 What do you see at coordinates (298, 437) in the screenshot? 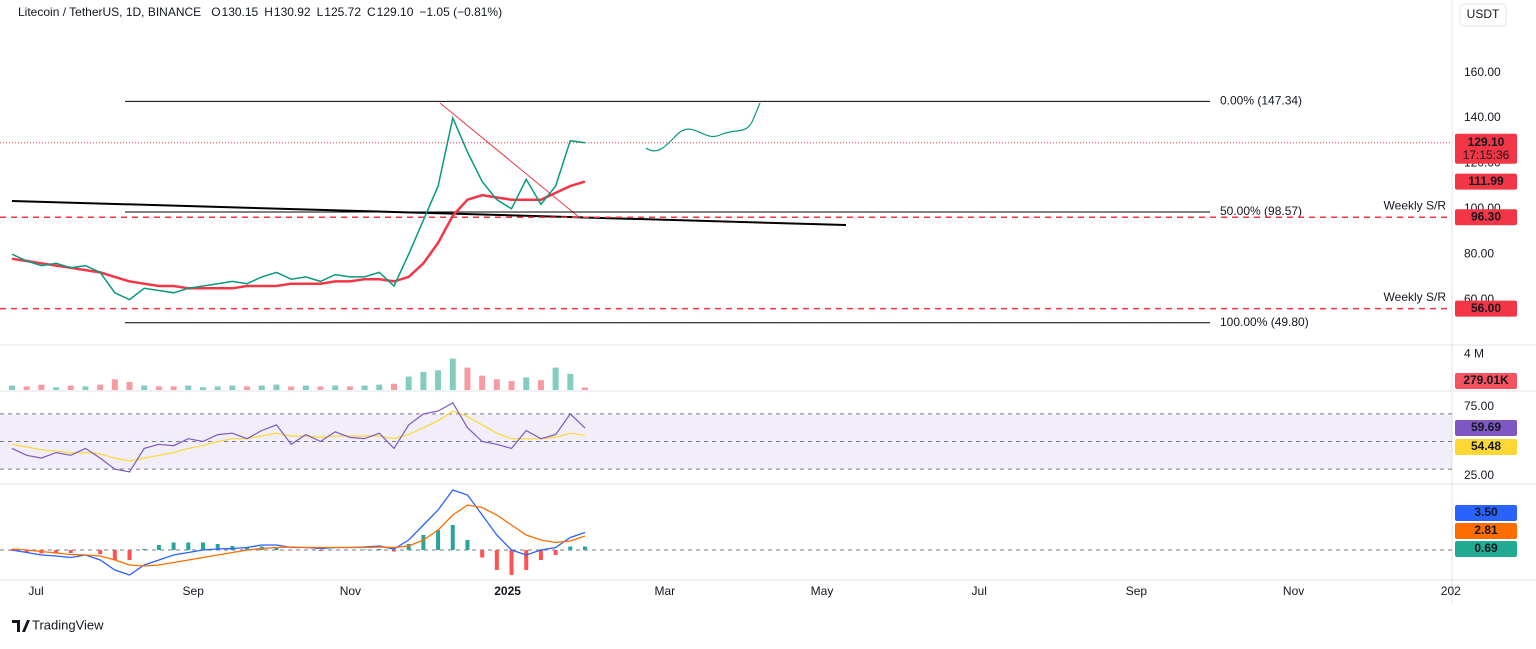
I see `rsi-line` at bounding box center [298, 437].